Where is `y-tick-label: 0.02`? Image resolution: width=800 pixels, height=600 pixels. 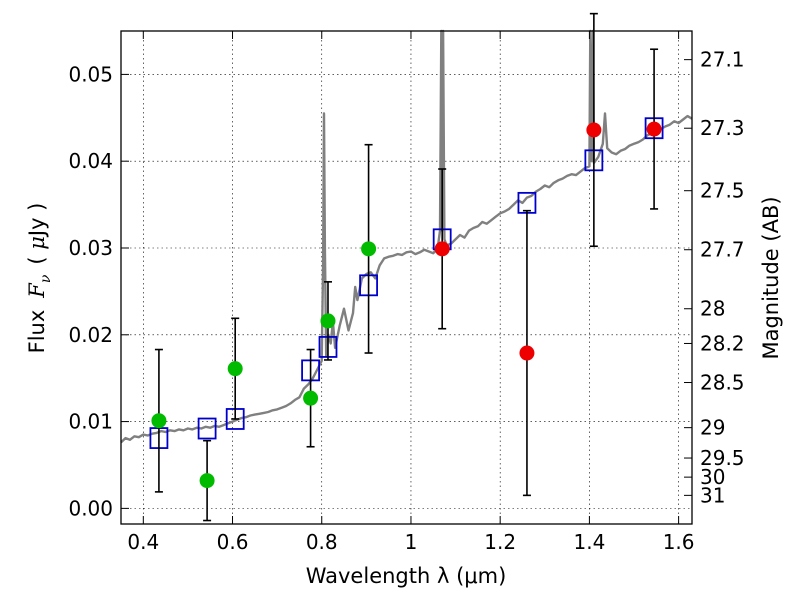 y-tick-label: 0.02 is located at coordinates (90, 335).